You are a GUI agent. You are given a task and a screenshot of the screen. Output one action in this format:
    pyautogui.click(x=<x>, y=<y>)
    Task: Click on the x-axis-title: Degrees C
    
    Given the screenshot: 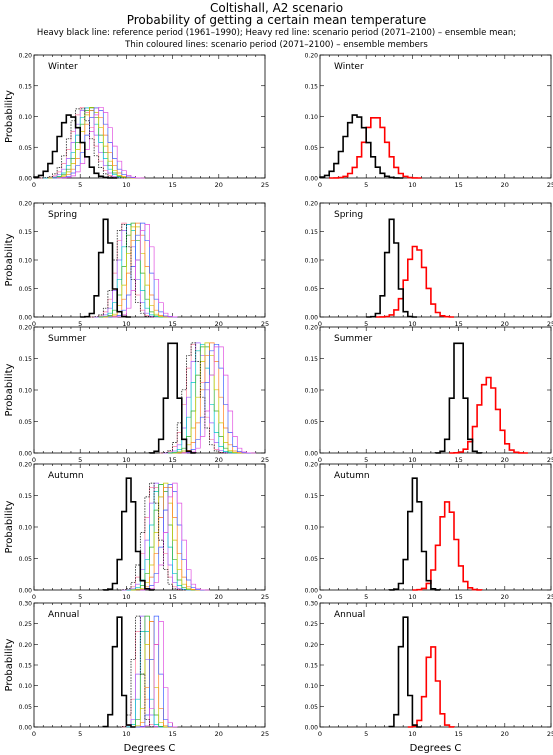 What is the action you would take?
    pyautogui.click(x=150, y=748)
    